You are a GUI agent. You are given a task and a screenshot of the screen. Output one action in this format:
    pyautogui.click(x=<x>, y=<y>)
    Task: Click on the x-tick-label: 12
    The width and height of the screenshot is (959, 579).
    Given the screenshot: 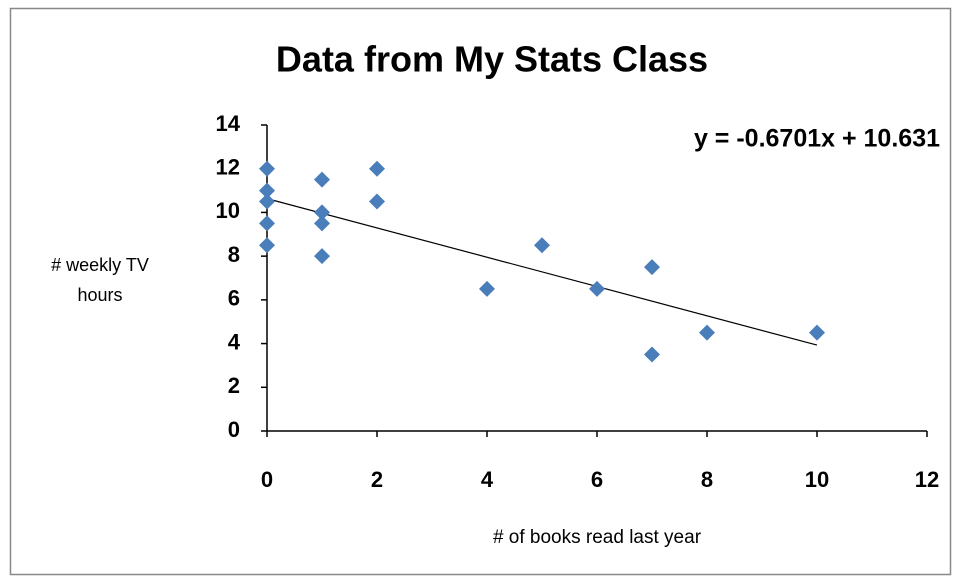 What is the action you would take?
    pyautogui.click(x=927, y=479)
    